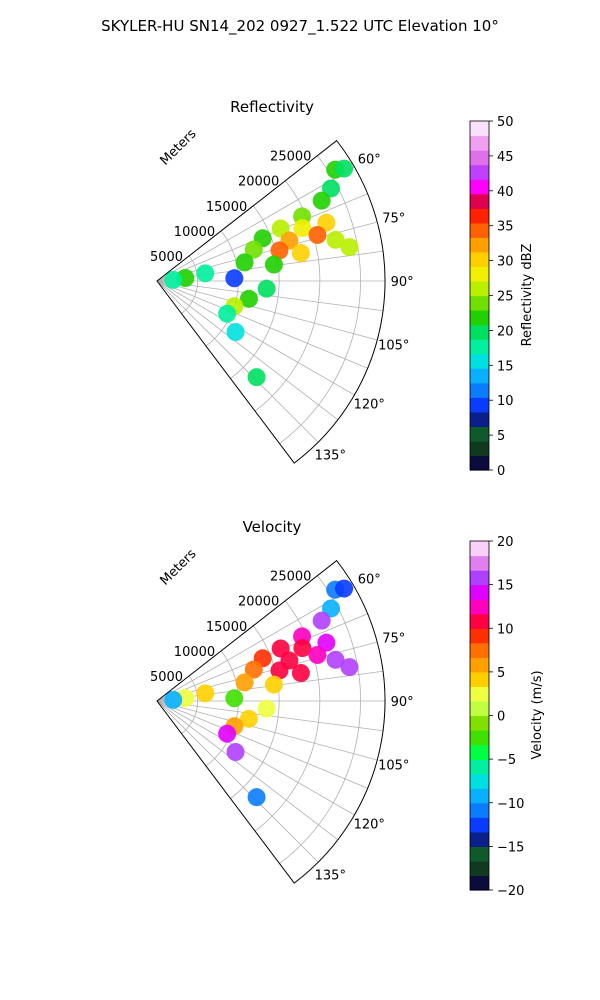  I want to click on velocity-sector-frame, so click(271, 721).